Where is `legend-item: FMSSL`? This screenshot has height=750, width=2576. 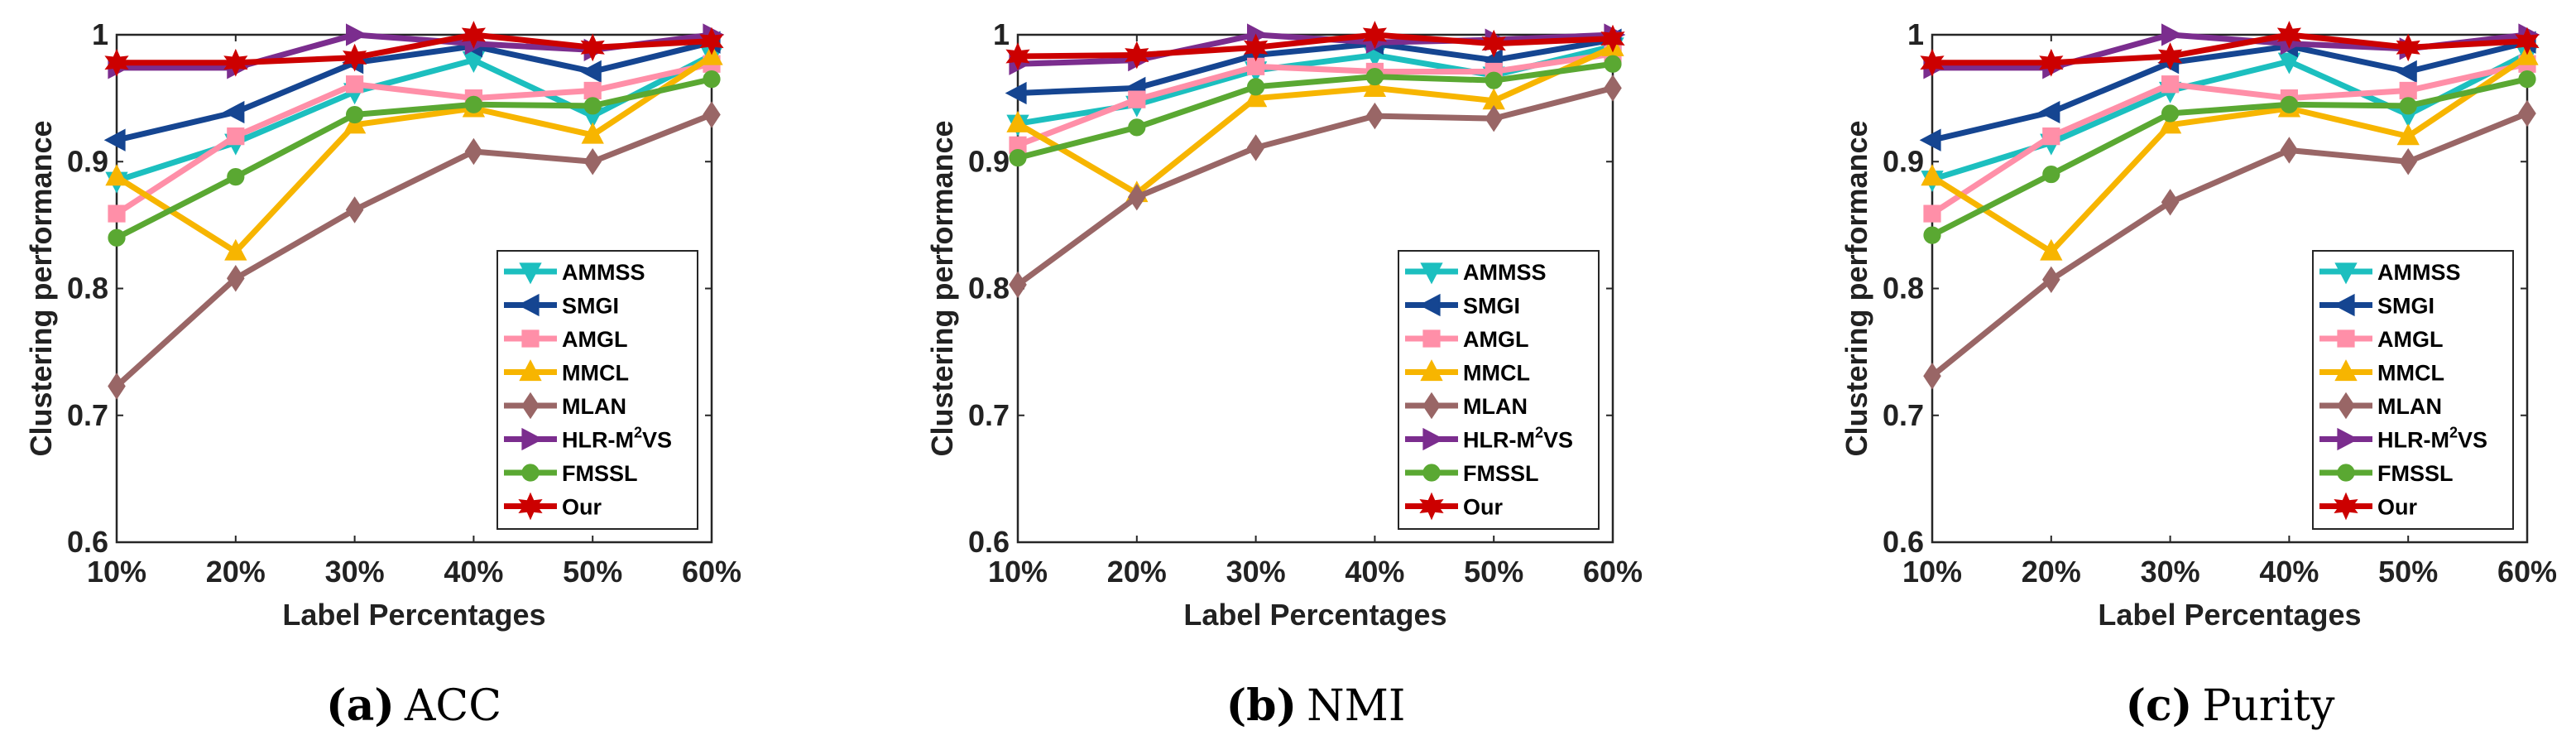
legend-item: FMSSL is located at coordinates (571, 473).